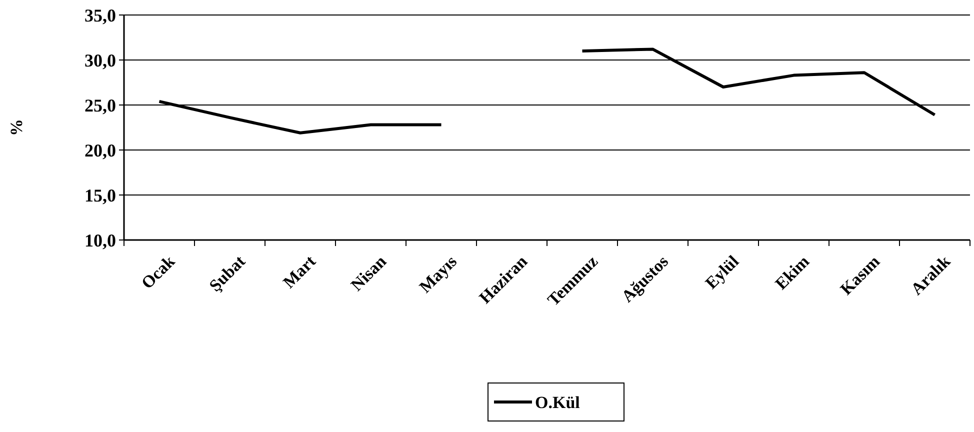  What do you see at coordinates (100, 60) in the screenshot?
I see `y-tick-label: 30,0` at bounding box center [100, 60].